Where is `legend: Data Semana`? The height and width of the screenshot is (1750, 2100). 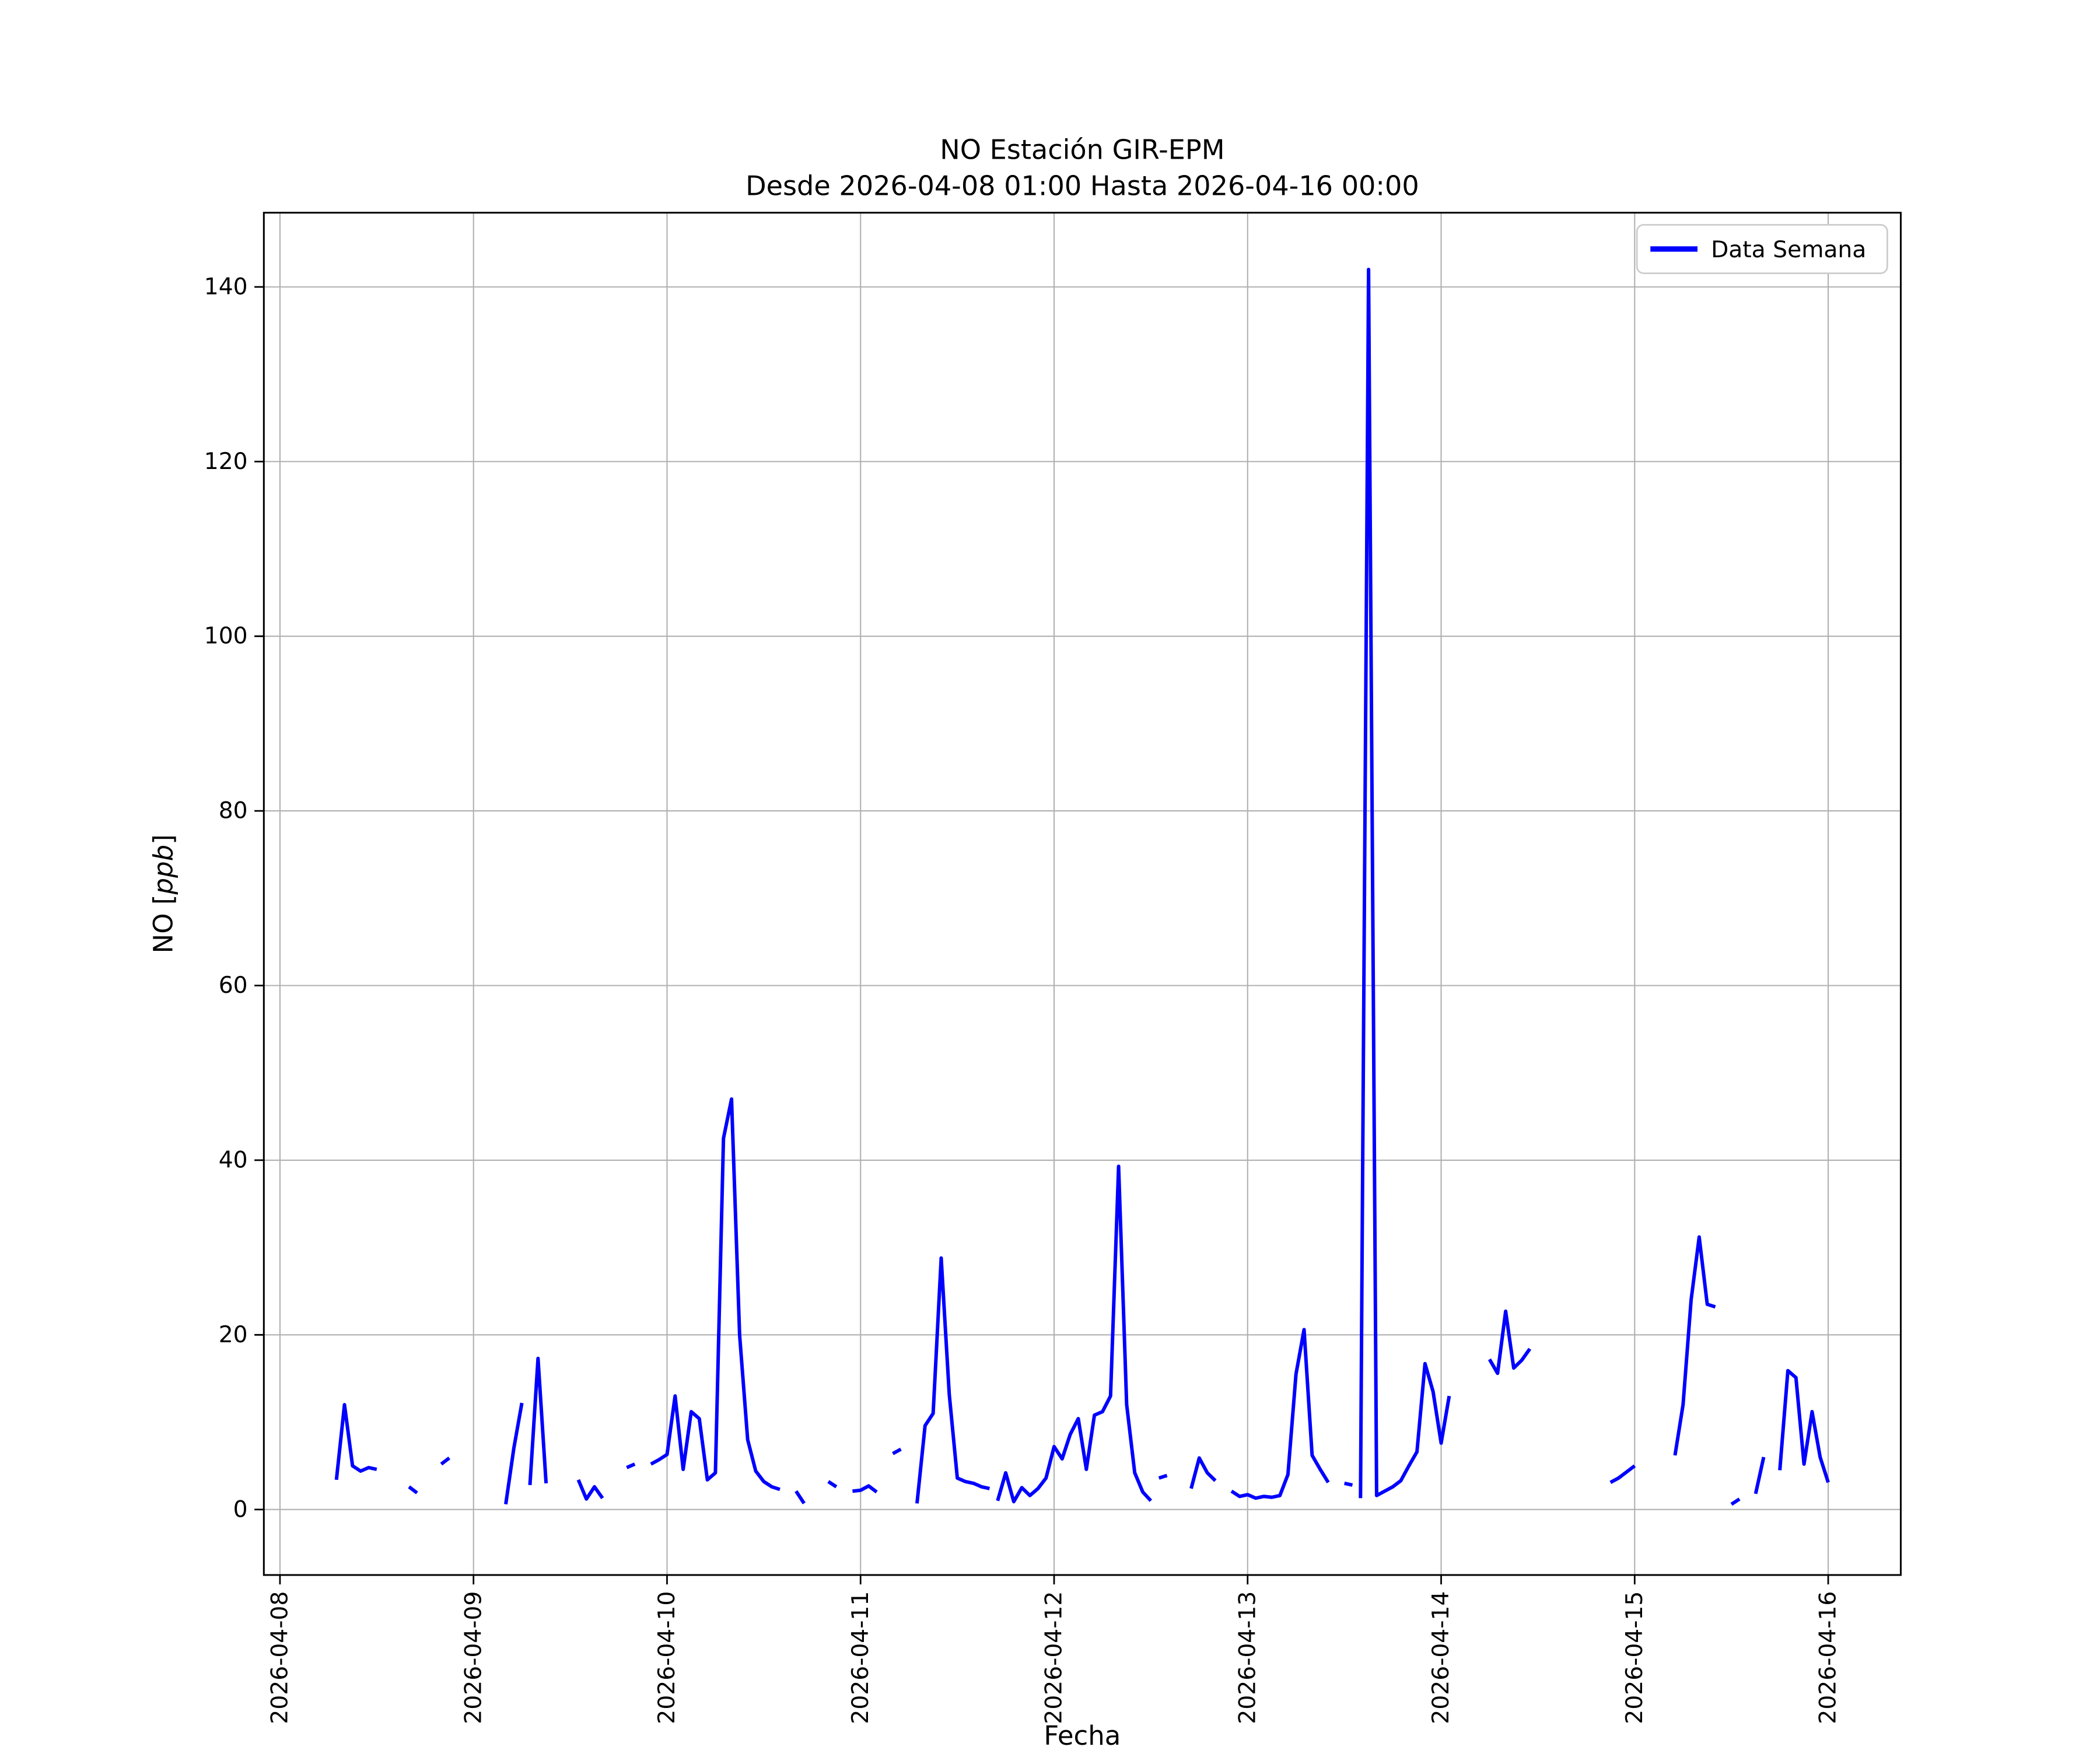
legend: Data Semana is located at coordinates (1762, 249).